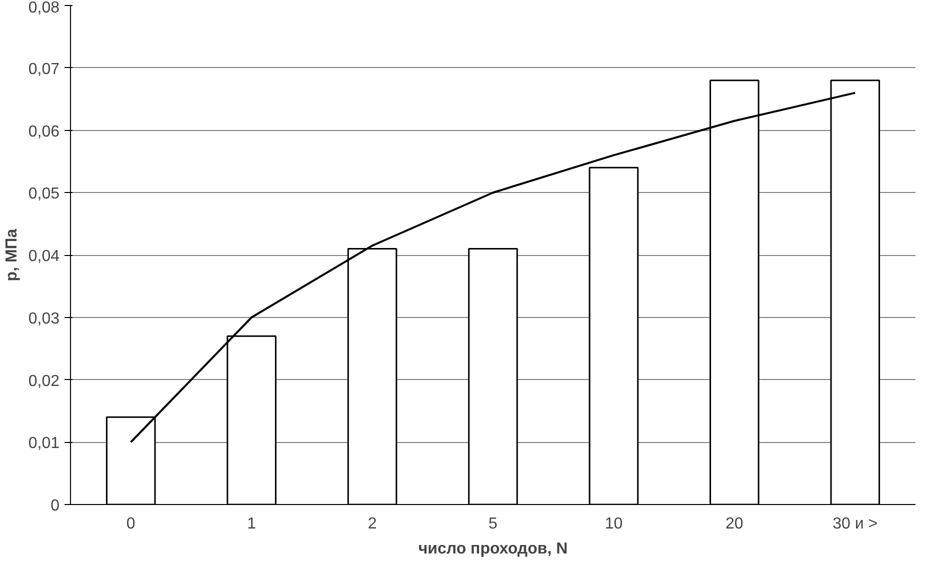 The width and height of the screenshot is (927, 569). What do you see at coordinates (855, 524) in the screenshot?
I see `x-tick-label: 30 и >` at bounding box center [855, 524].